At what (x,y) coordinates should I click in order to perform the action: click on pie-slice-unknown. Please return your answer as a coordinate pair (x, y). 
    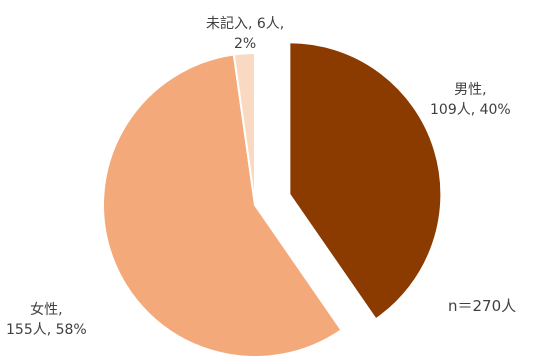
    Looking at the image, I should click on (244, 128).